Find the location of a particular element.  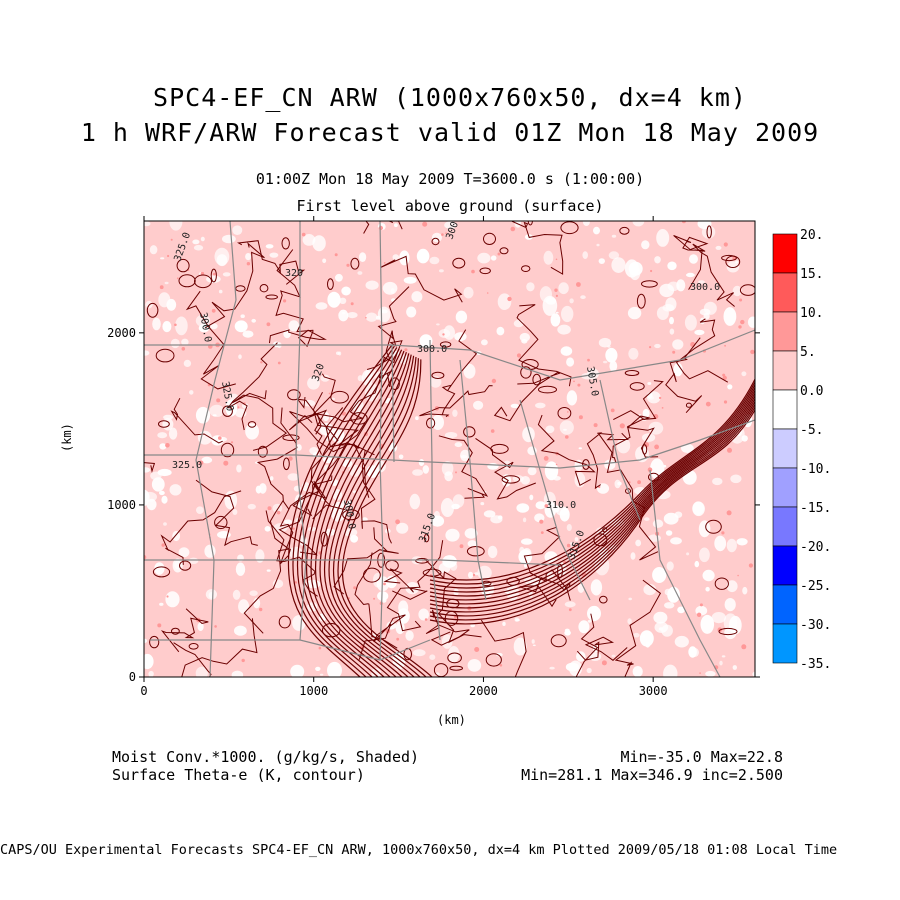

contour-label: 325.0 is located at coordinates (187, 465).